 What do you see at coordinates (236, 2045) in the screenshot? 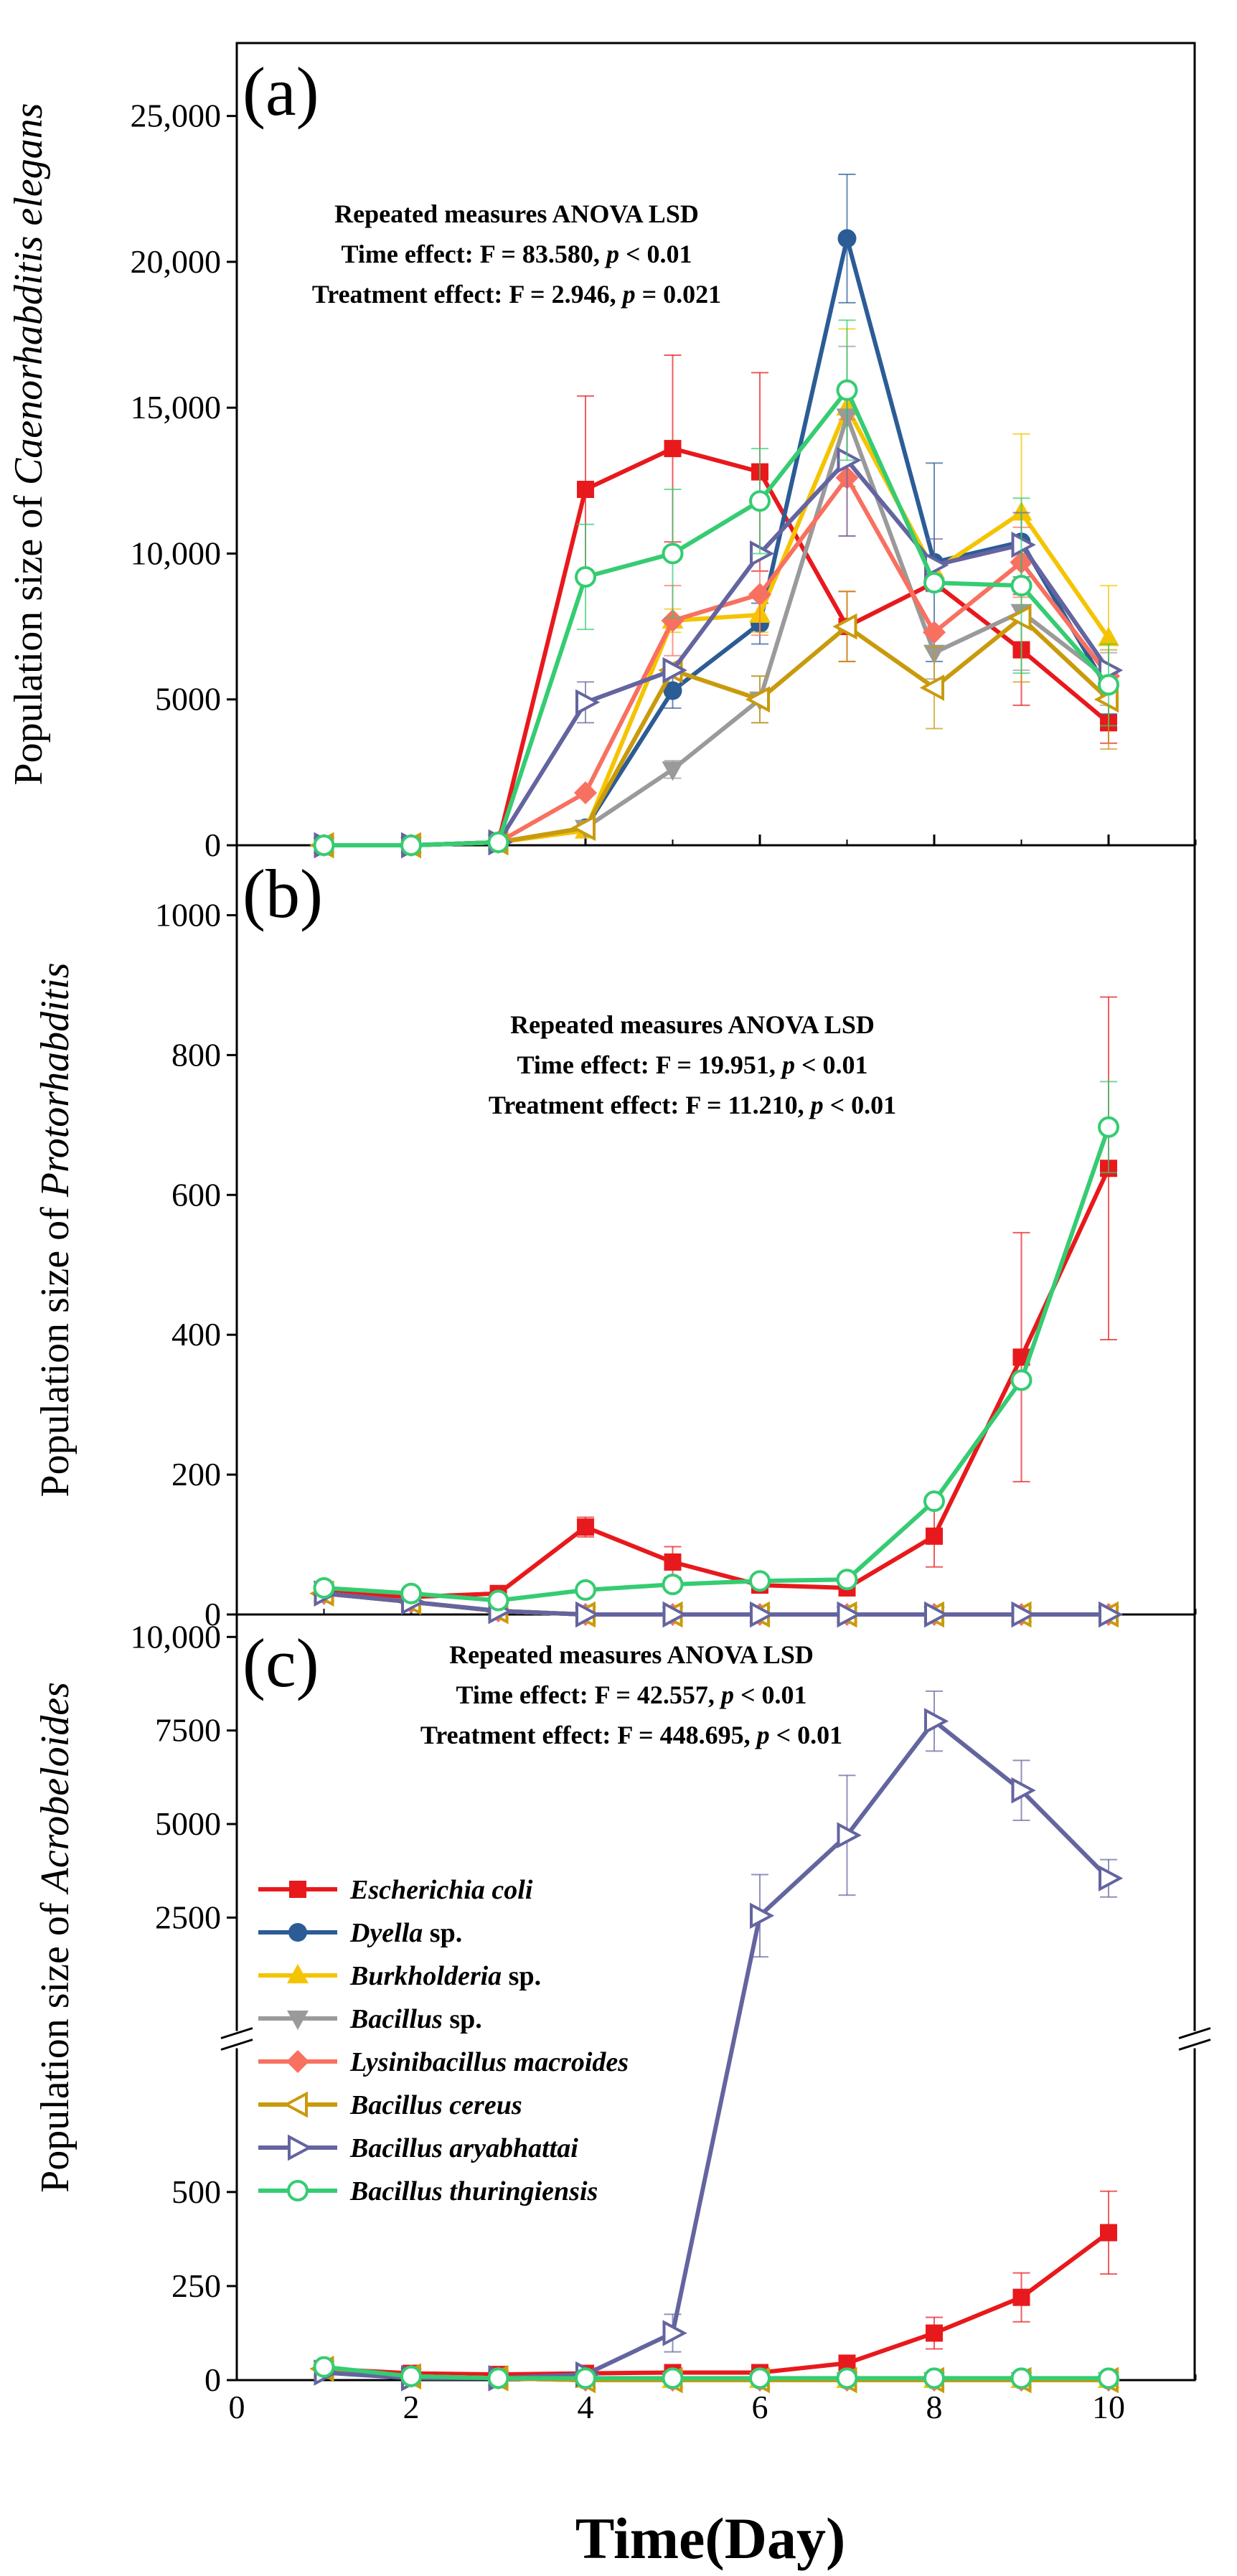
I see `axis-break-mark` at bounding box center [236, 2045].